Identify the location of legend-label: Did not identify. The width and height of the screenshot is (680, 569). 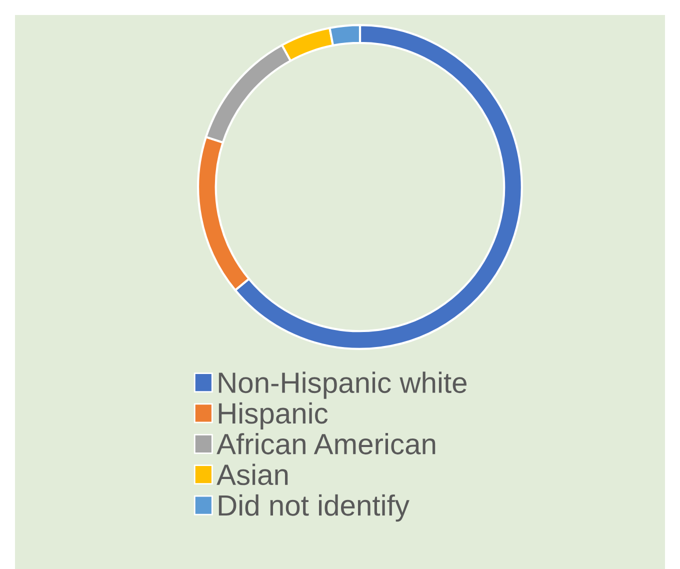
(314, 508).